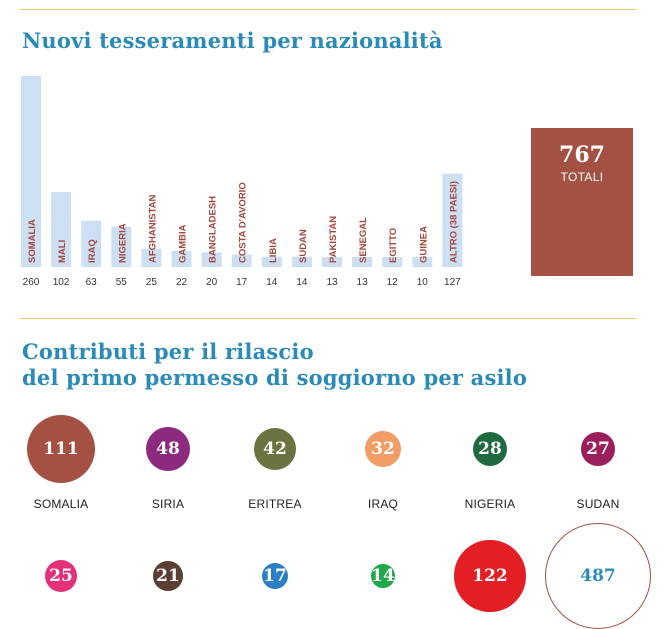 The height and width of the screenshot is (629, 664). Describe the element at coordinates (181, 258) in the screenshot. I see `bar-gambia` at that location.